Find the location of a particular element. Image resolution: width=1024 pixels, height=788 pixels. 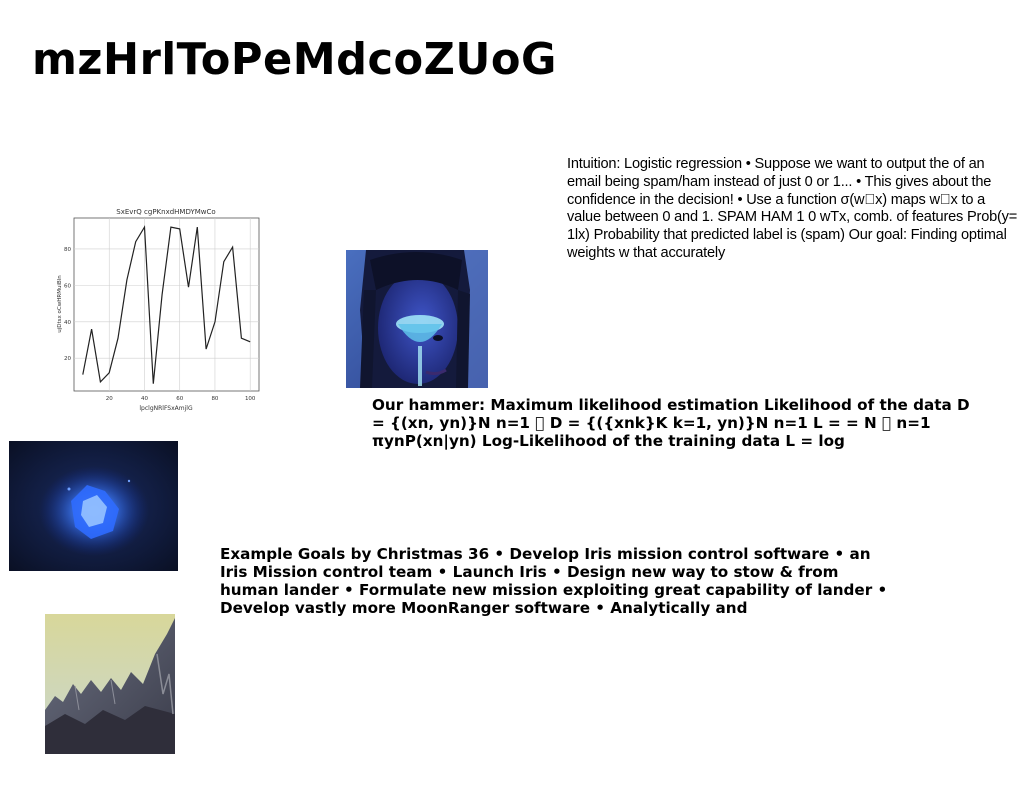

mountain-image is located at coordinates (110, 684).